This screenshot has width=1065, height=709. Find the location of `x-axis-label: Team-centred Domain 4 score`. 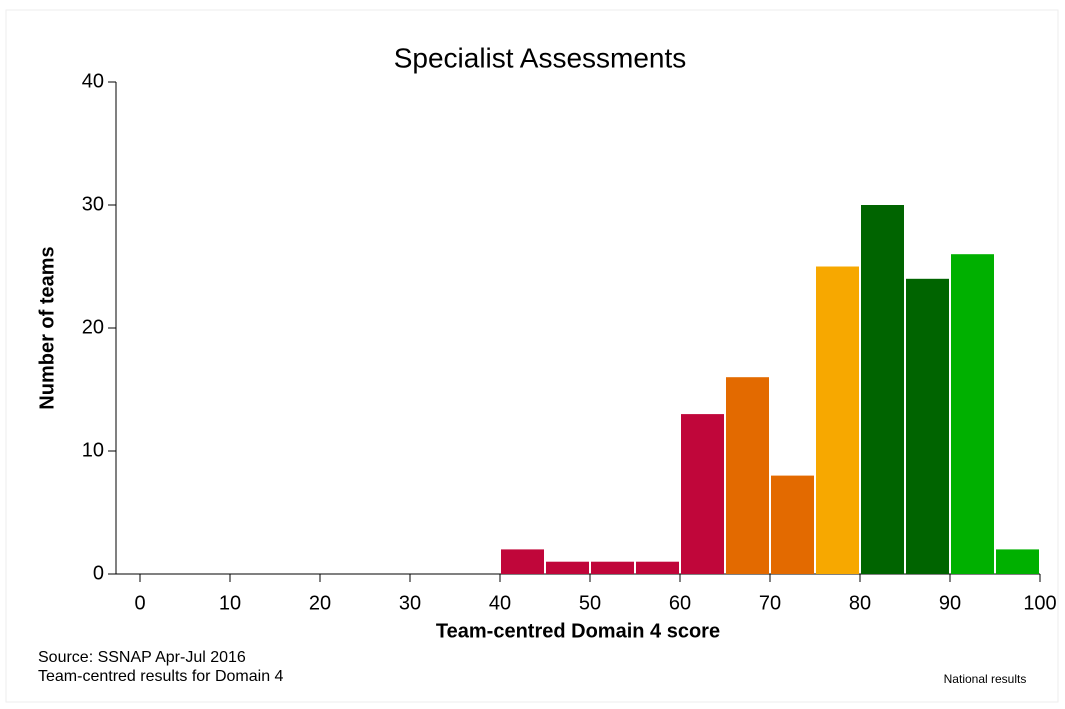

x-axis-label: Team-centred Domain 4 score is located at coordinates (578, 631).